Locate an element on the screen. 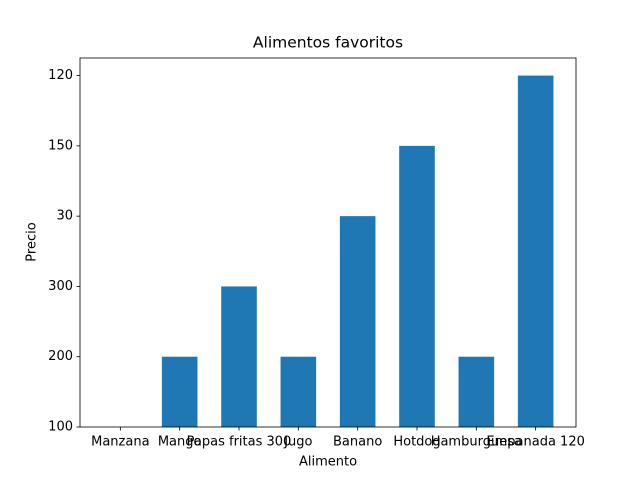 The image size is (640, 480). x-tick-label: Mango is located at coordinates (180, 442).